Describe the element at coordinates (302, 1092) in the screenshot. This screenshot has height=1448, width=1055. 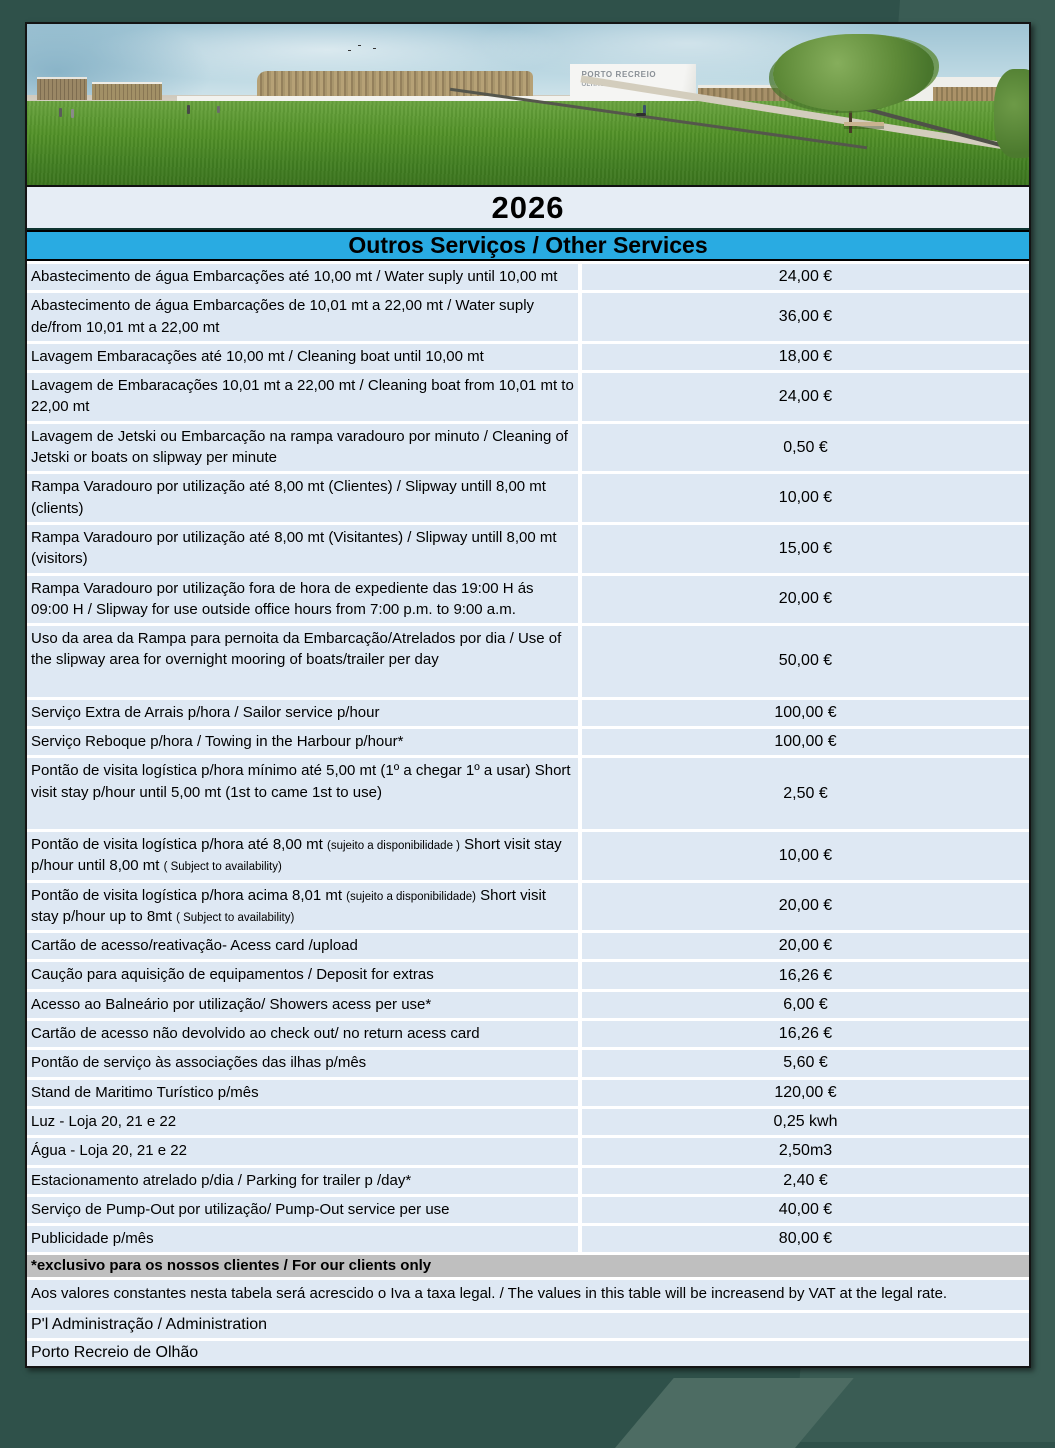
I see `service-description-cell: Stand de Maritimo Turístico p/mês` at that location.